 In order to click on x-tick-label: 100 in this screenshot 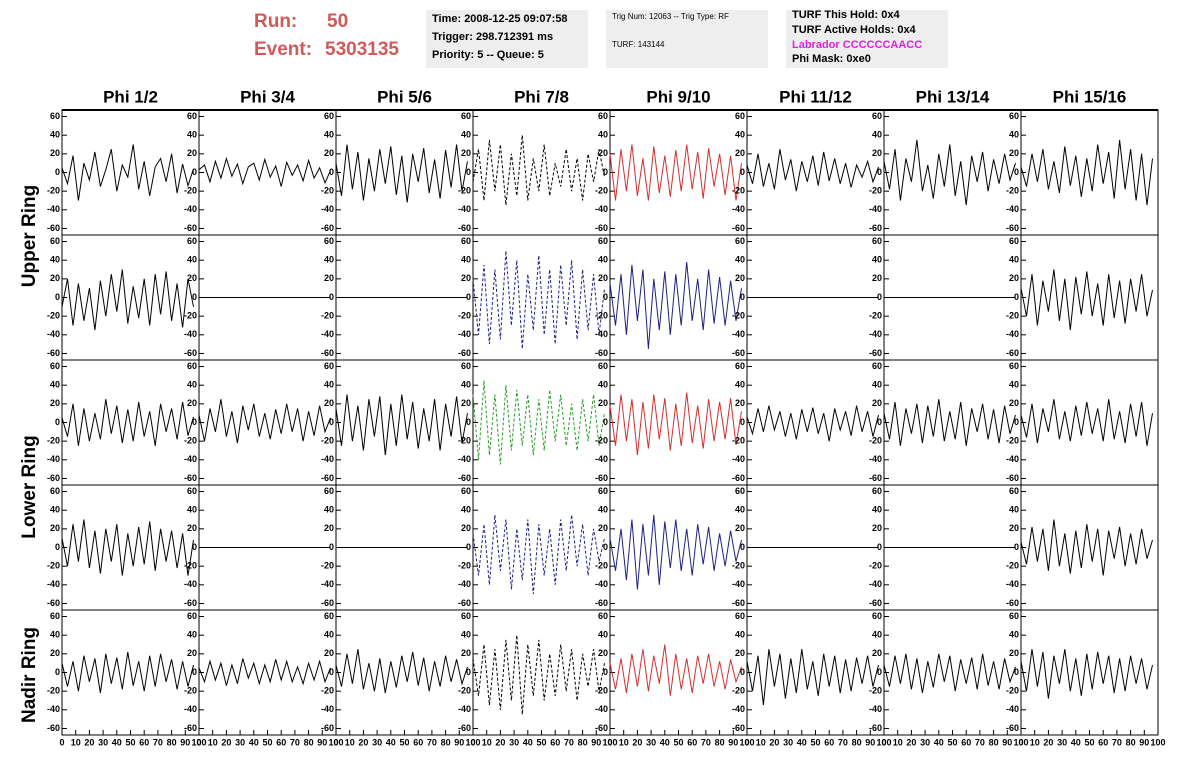, I will do `click(335, 742)`.